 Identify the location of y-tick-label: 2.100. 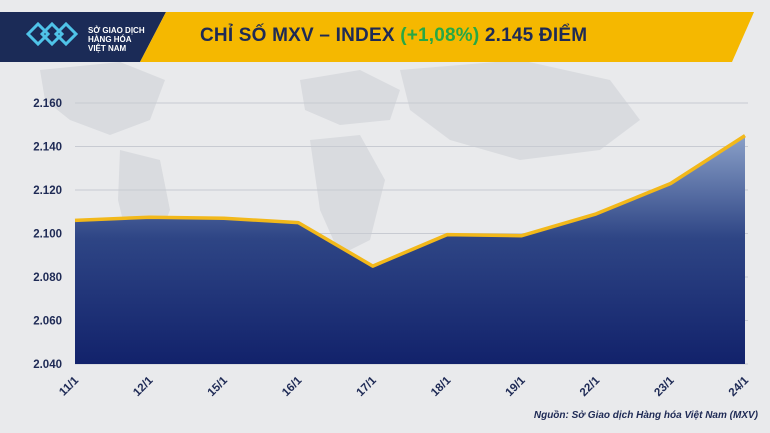
(47, 235).